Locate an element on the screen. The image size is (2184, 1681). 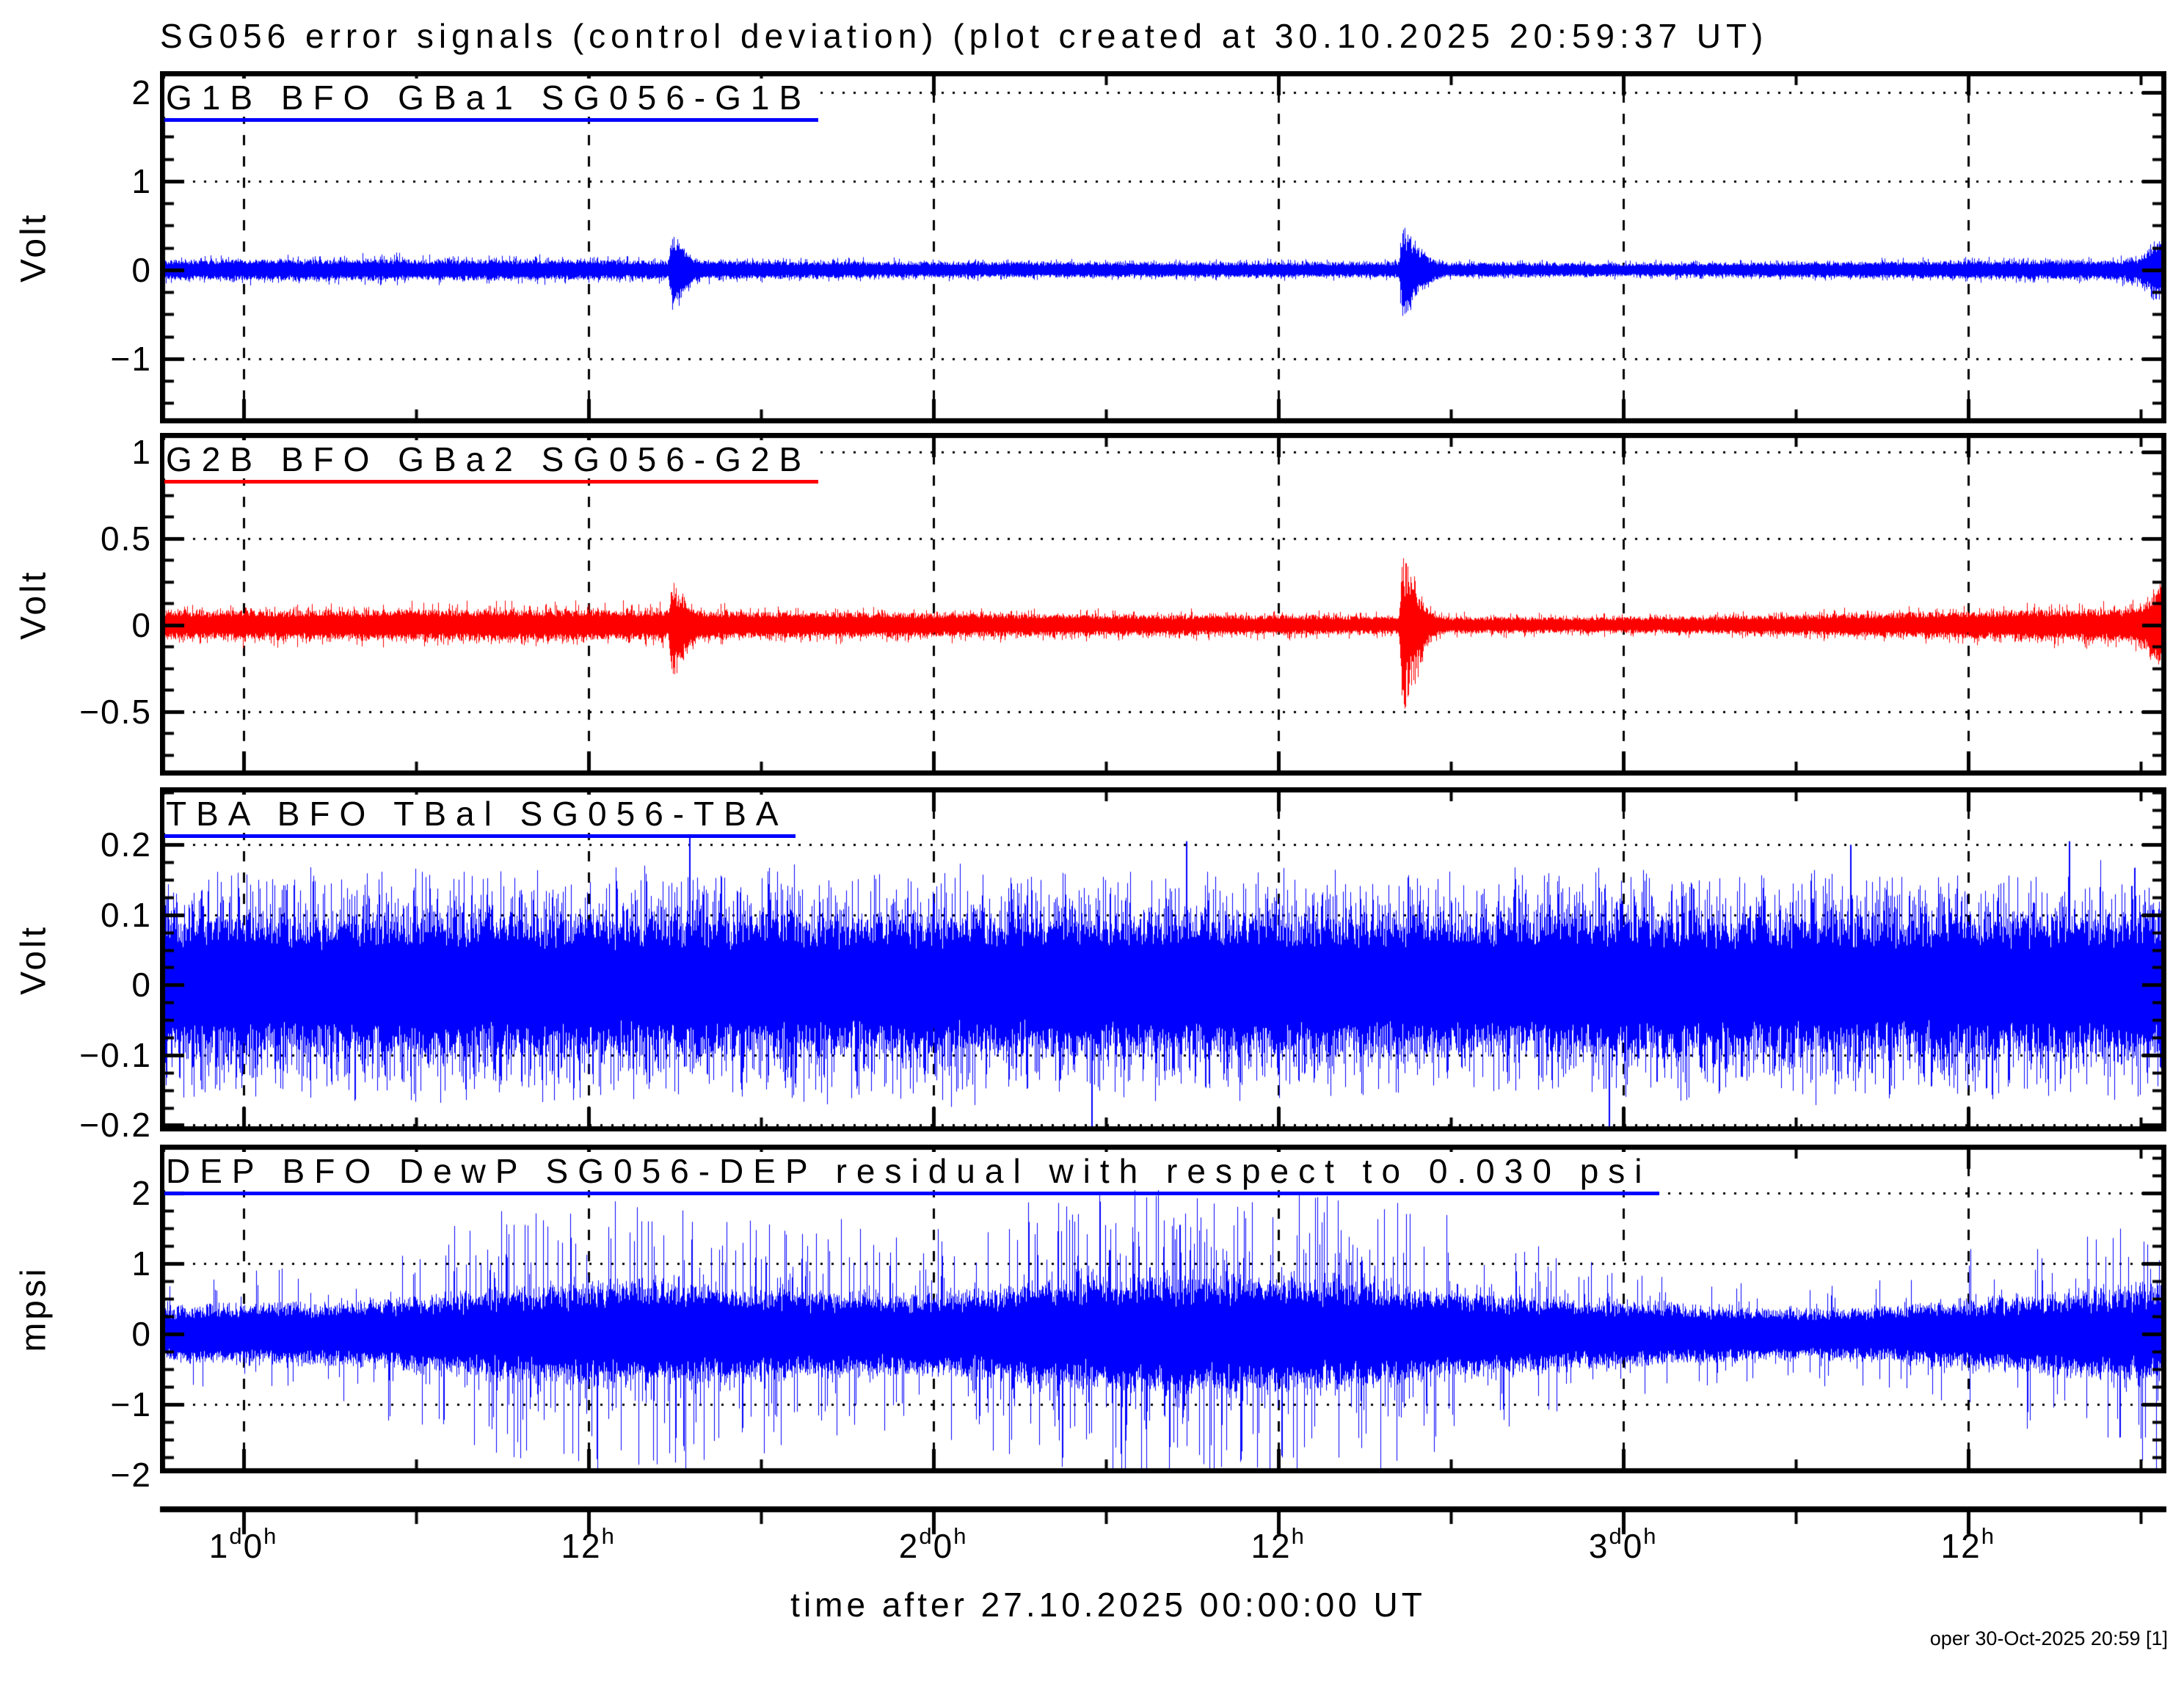
time-axis-canvas is located at coordinates (1092, 1518).